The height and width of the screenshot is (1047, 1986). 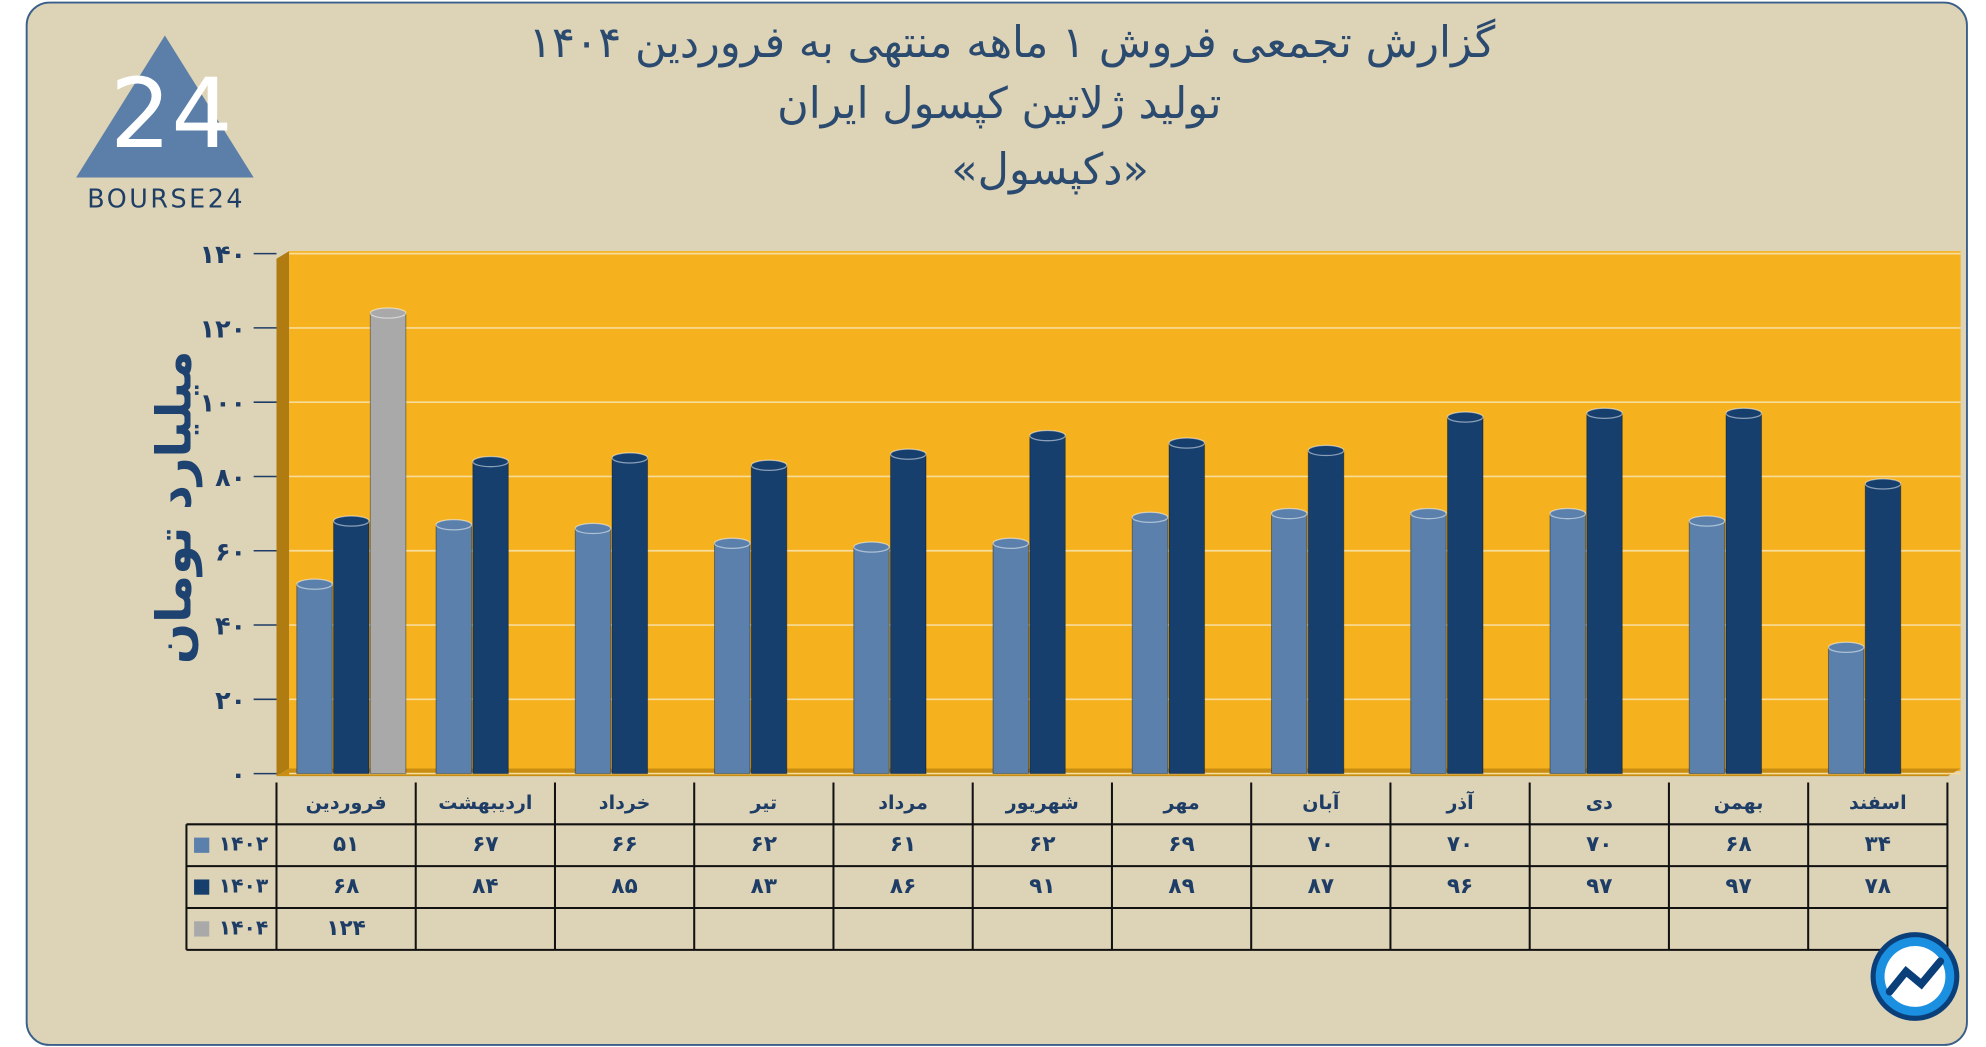 What do you see at coordinates (244, 927) in the screenshot?
I see `legend-label: ۱۴۰۴` at bounding box center [244, 927].